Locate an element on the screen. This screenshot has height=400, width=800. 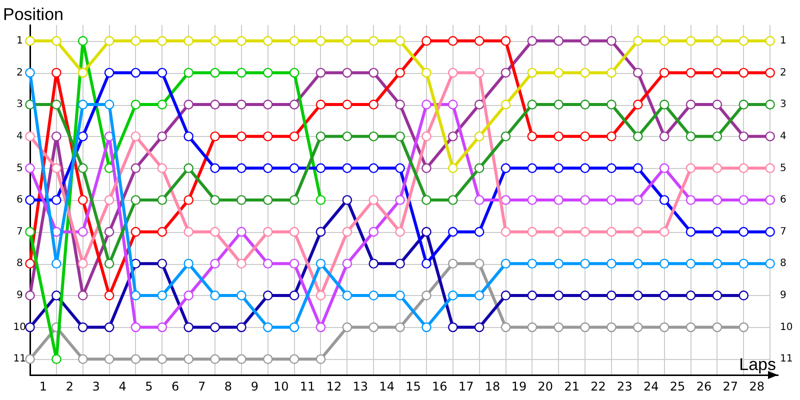
x-tick-label: 1 is located at coordinates (43, 386).